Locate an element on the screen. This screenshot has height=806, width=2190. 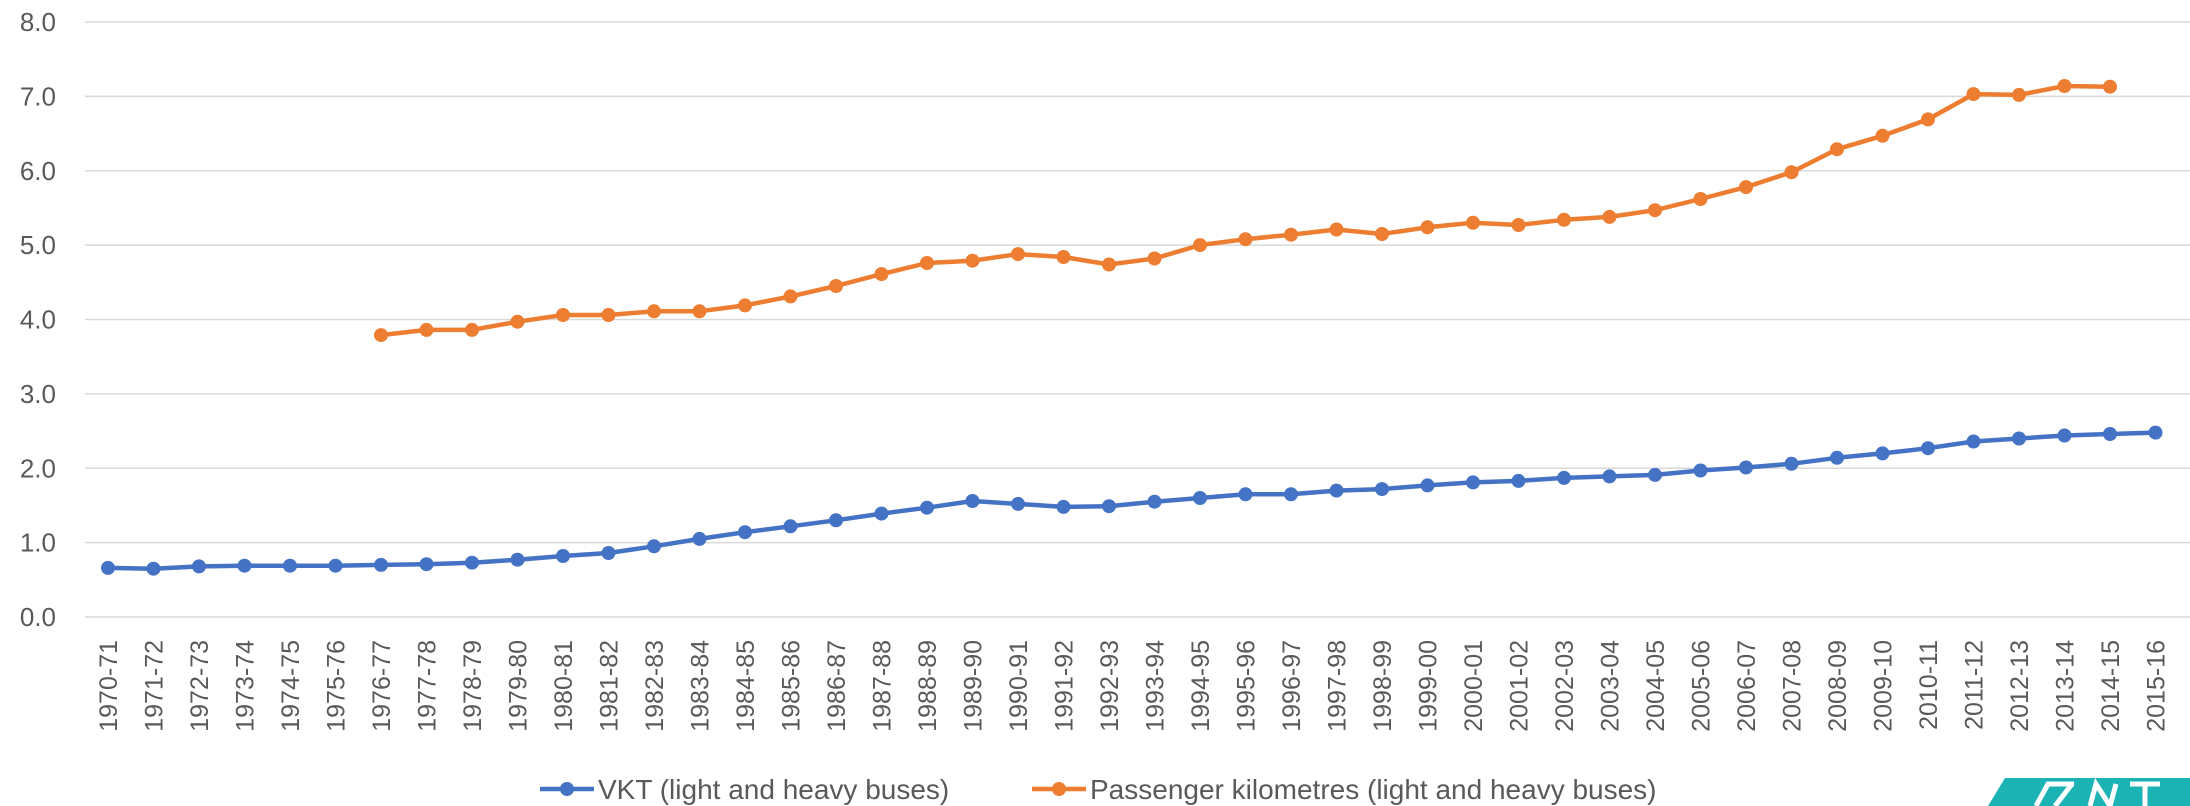
x-tick-label: 1997-98 is located at coordinates (1338, 686).